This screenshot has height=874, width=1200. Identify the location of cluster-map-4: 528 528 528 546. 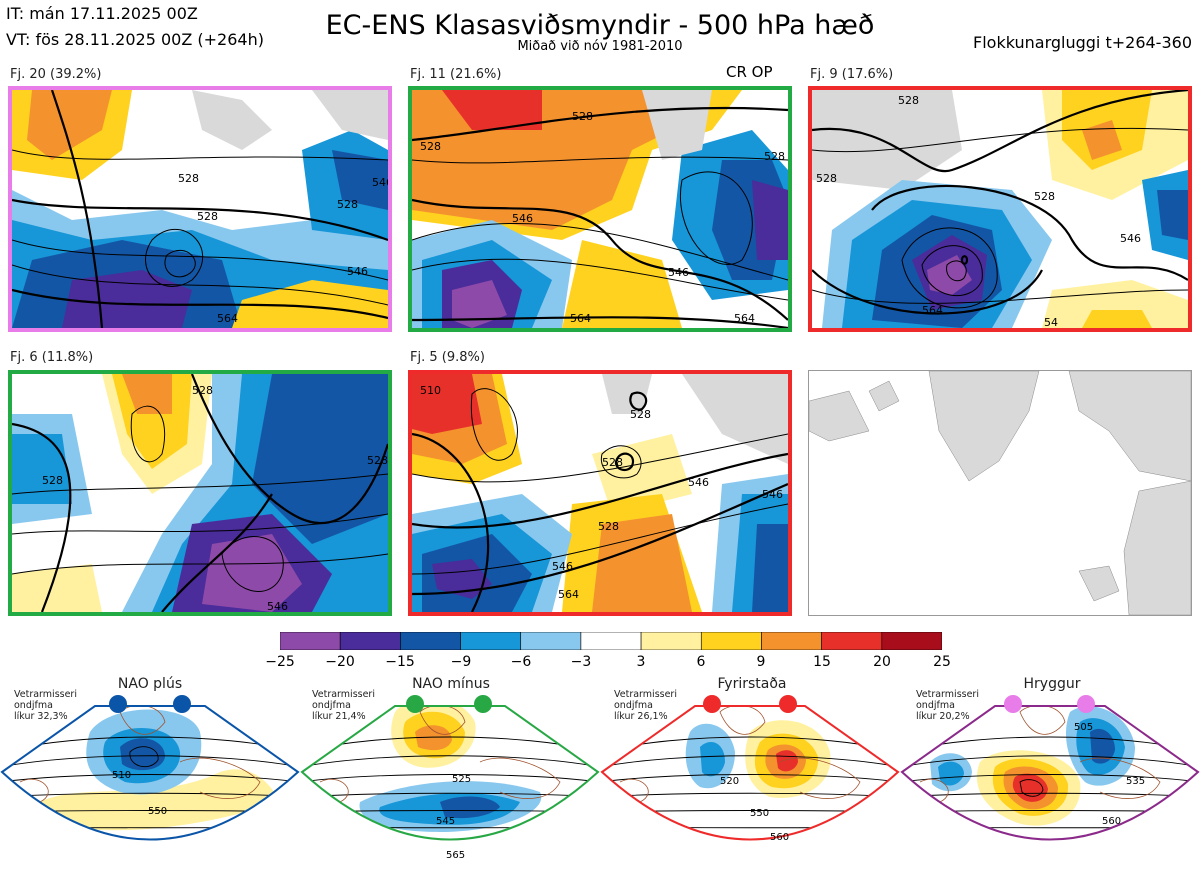
(200, 493).